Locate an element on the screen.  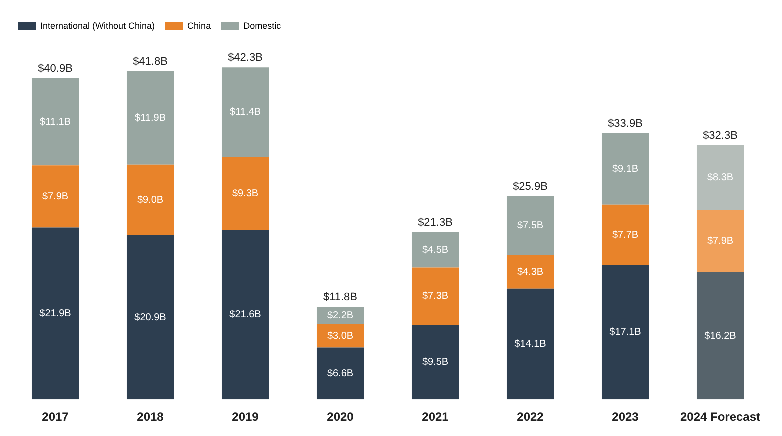
data-label: $16.2B is located at coordinates (720, 336).